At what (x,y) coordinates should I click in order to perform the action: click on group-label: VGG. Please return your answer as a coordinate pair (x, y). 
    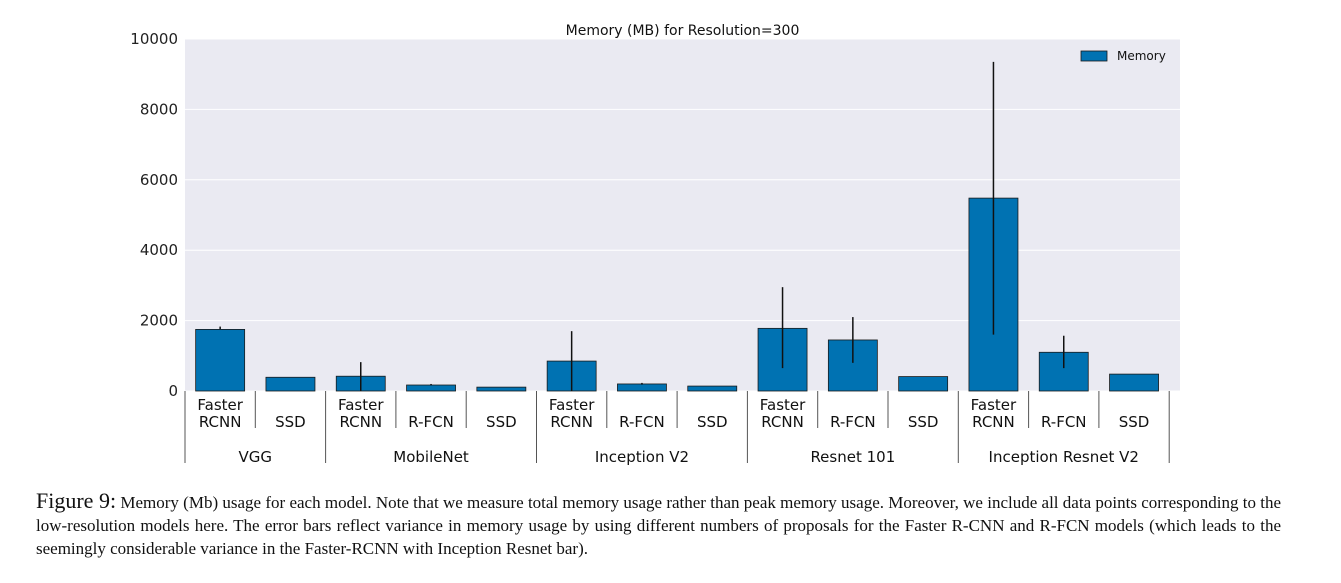
    Looking at the image, I should click on (256, 457).